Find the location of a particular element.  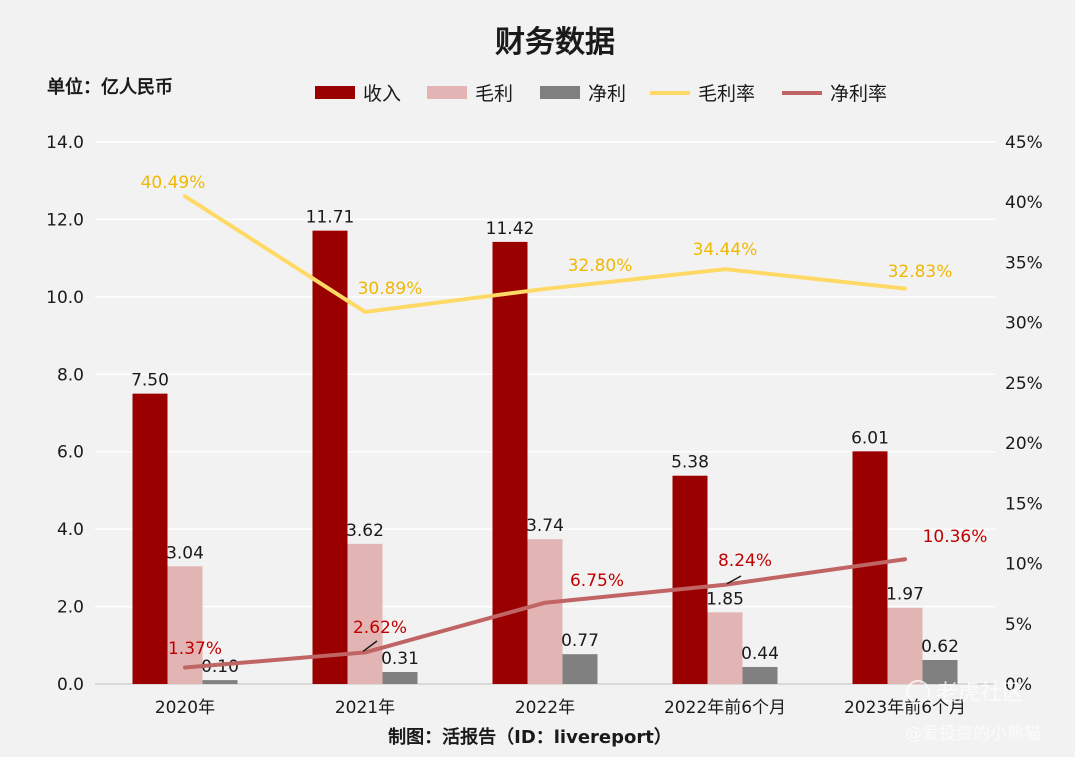

watermark-logo-icon is located at coordinates (918, 692).